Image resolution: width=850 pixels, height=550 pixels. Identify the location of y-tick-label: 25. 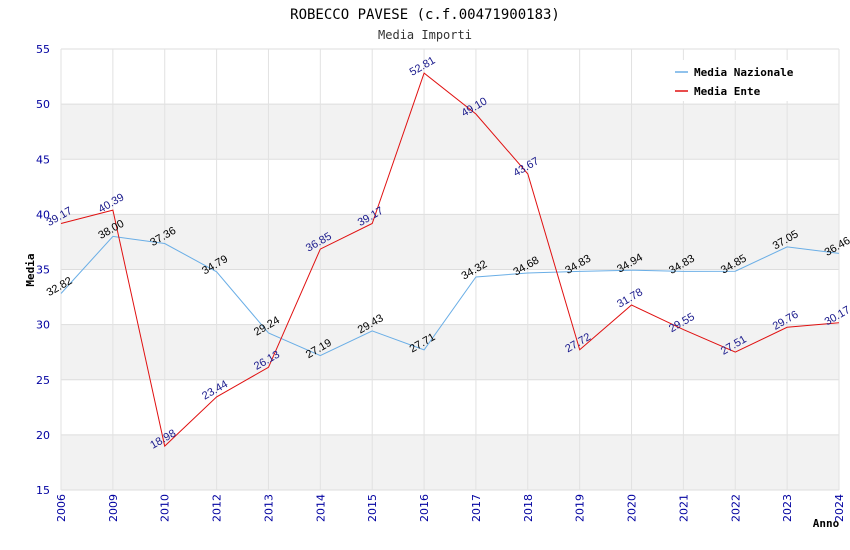
(43, 380).